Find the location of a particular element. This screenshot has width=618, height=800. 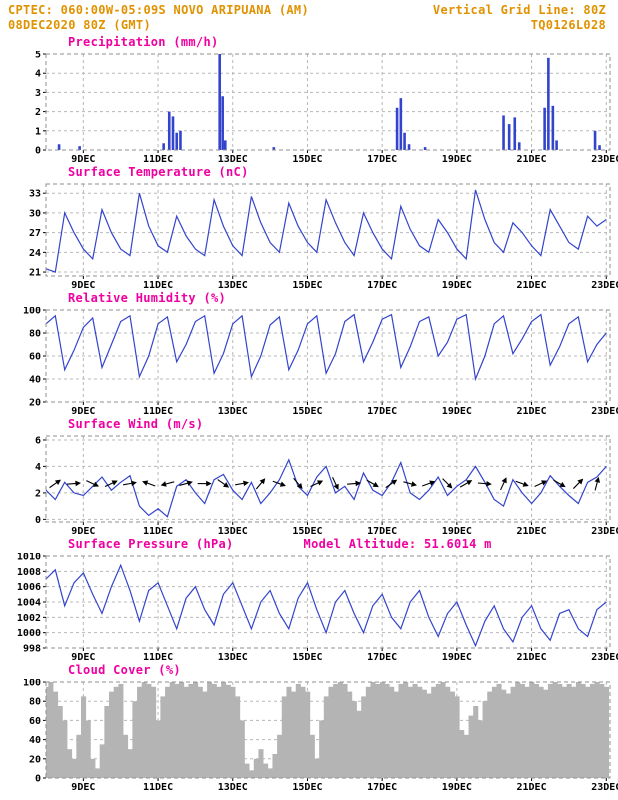

svg-text: 20 is located at coordinates (35, 759).